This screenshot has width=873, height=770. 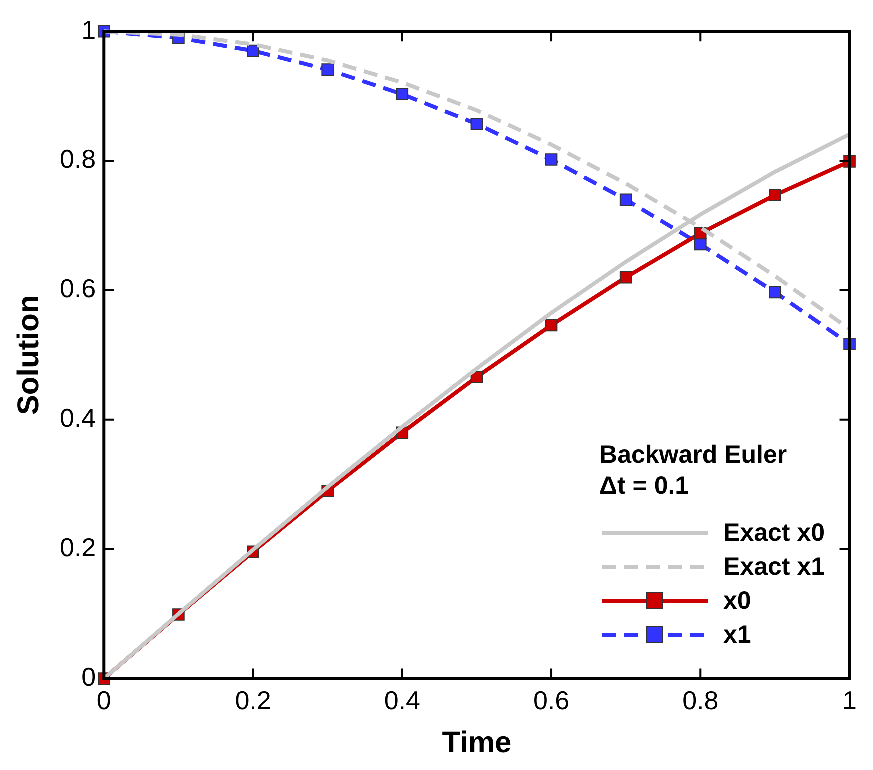 I want to click on y-tick-label: 0.8, so click(x=78, y=159).